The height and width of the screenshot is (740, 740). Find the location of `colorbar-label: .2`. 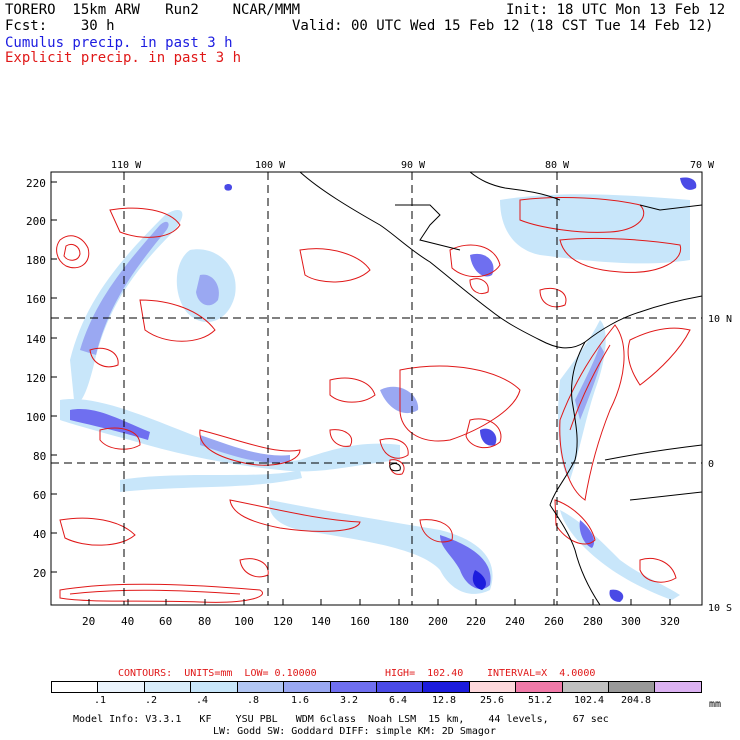

colorbar-label: .2 is located at coordinates (151, 700).